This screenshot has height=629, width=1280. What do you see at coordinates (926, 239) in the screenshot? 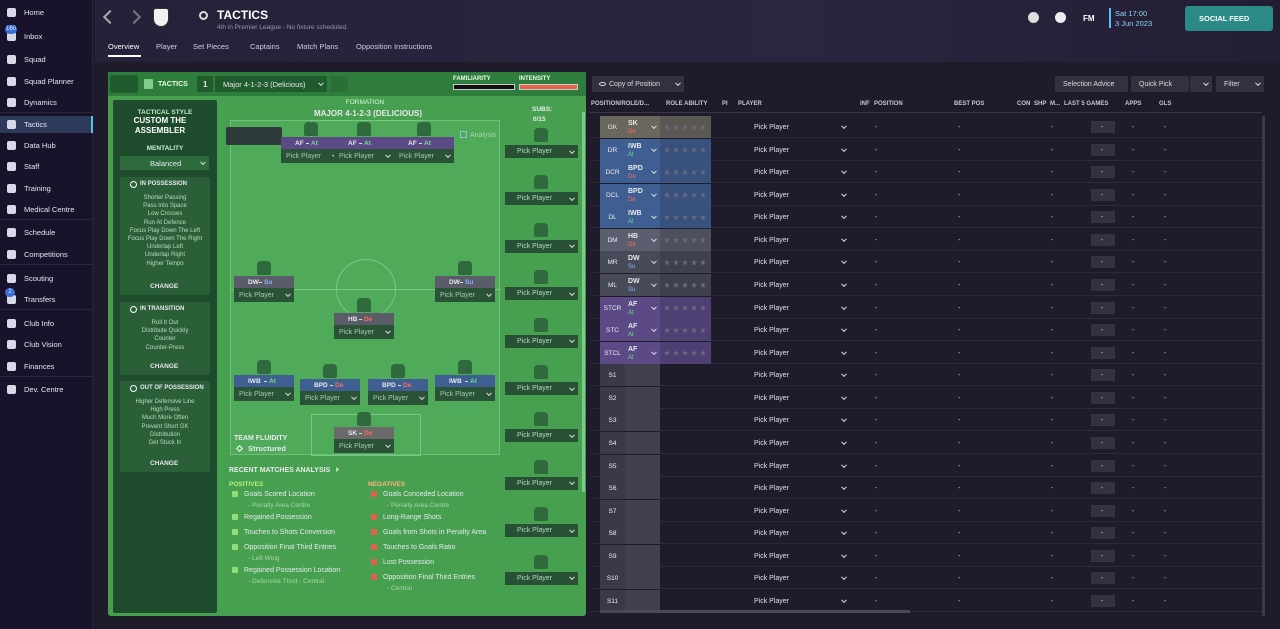
I see `table-row: DM HB De Pick Player - - - - - -` at bounding box center [926, 239].